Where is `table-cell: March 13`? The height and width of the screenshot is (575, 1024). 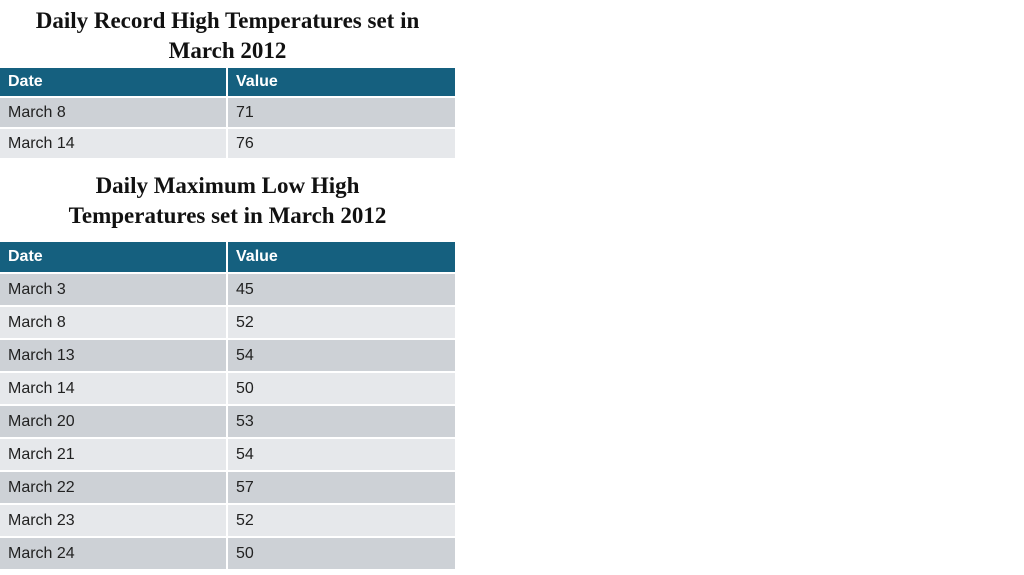 table-cell: March 13 is located at coordinates (114, 356).